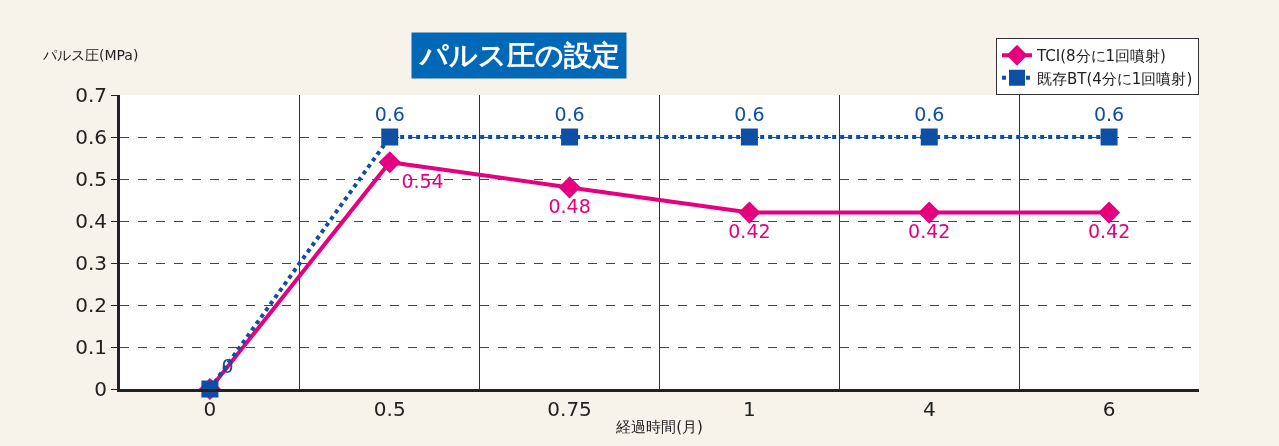 This screenshot has width=1279, height=446. Describe the element at coordinates (91, 305) in the screenshot. I see `y-tick-label: 0.2` at that location.